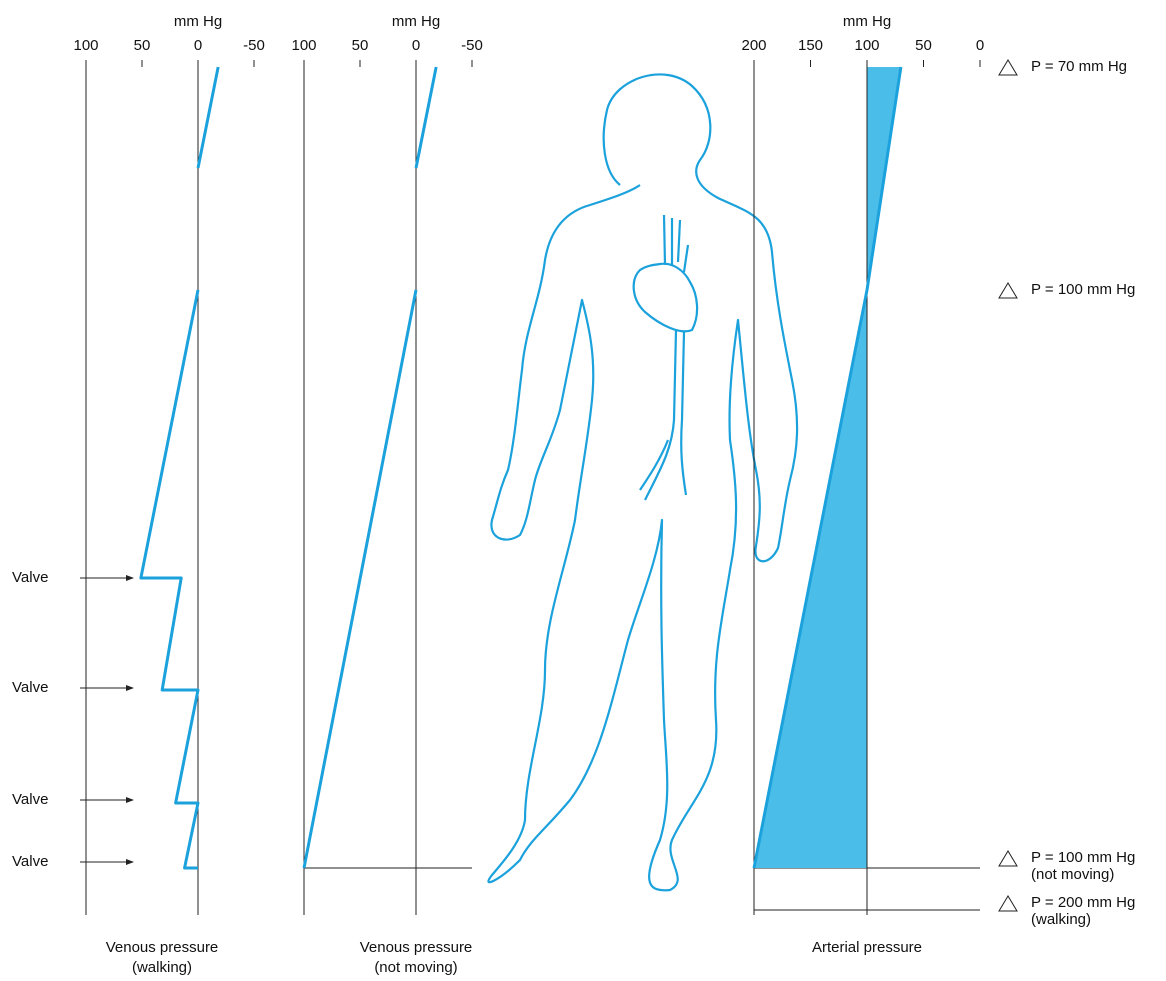 The height and width of the screenshot is (981, 1166). Describe the element at coordinates (663, 415) in the screenshot. I see `vessels` at that location.